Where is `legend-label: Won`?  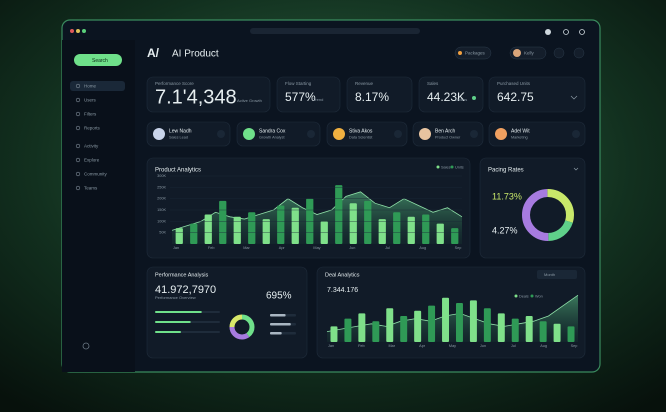 legend-label: Won is located at coordinates (539, 297).